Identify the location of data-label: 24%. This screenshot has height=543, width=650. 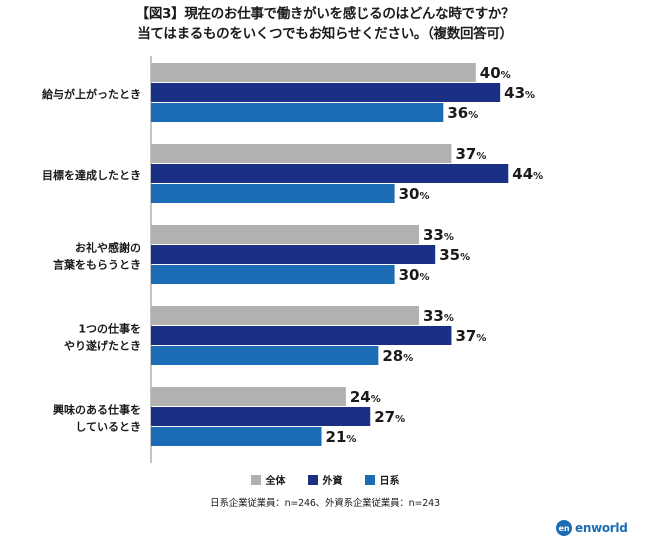
(365, 397).